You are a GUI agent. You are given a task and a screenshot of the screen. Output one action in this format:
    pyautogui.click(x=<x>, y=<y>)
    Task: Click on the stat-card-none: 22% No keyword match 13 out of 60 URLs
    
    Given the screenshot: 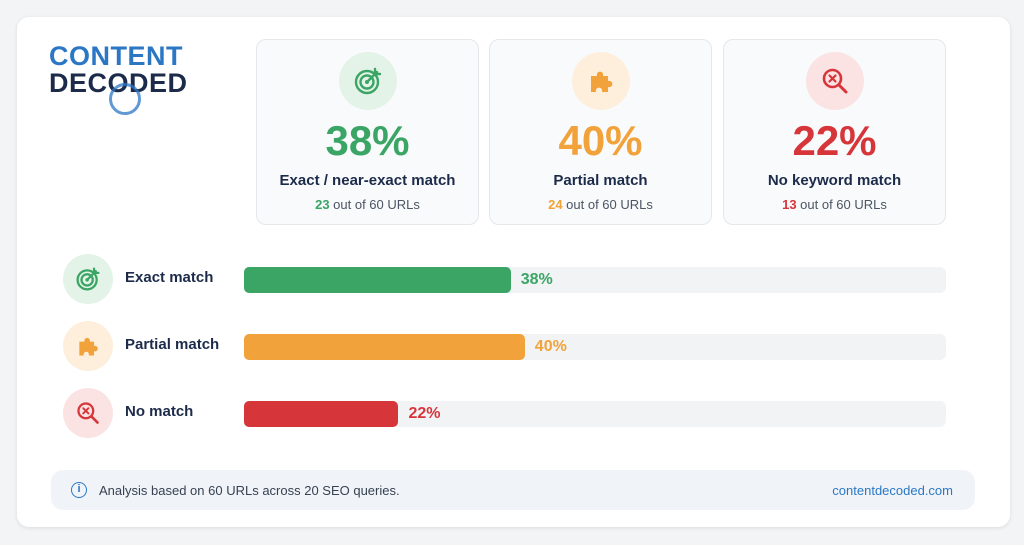 What is the action you would take?
    pyautogui.click(x=834, y=132)
    